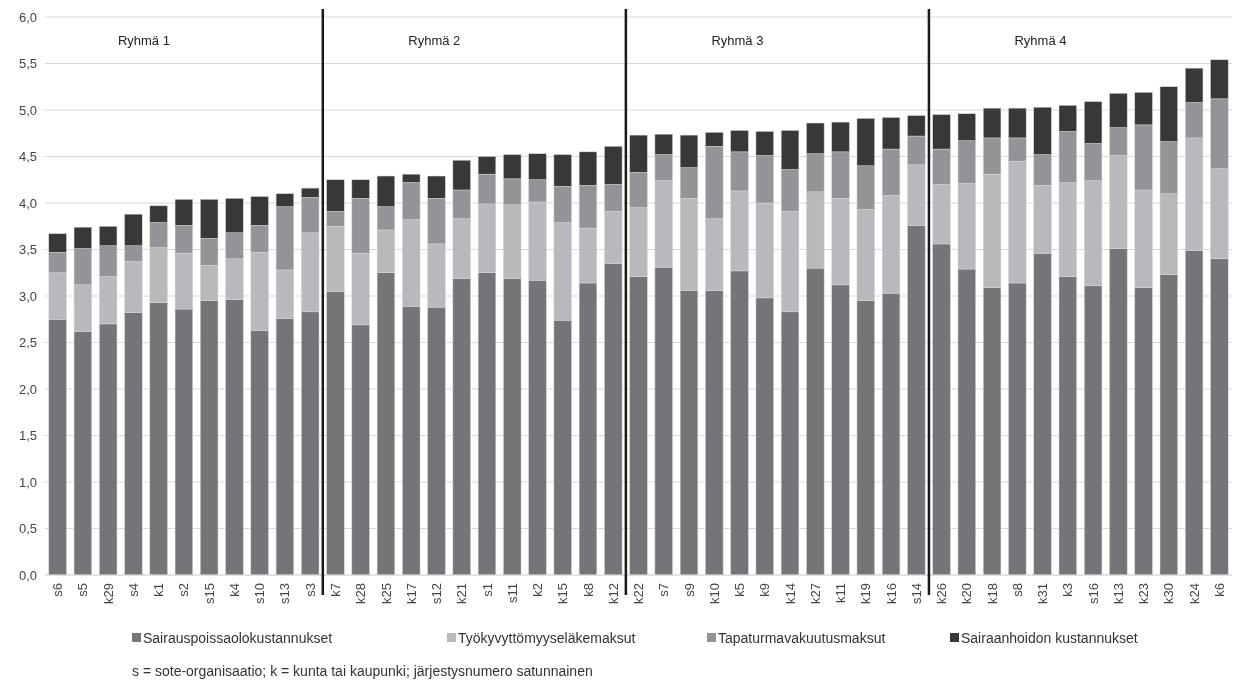  Describe the element at coordinates (108, 593) in the screenshot. I see `x-tick-label: k29` at that location.